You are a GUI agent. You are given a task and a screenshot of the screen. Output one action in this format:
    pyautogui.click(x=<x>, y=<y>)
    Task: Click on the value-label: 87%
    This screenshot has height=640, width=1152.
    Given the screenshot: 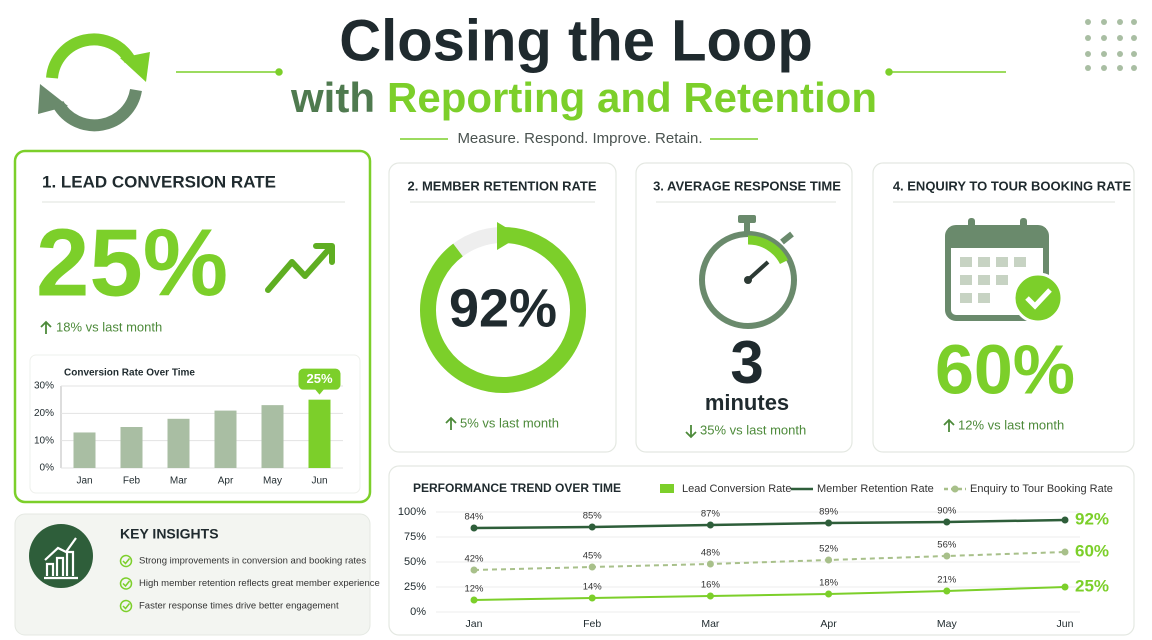 What is the action you would take?
    pyautogui.click(x=711, y=514)
    